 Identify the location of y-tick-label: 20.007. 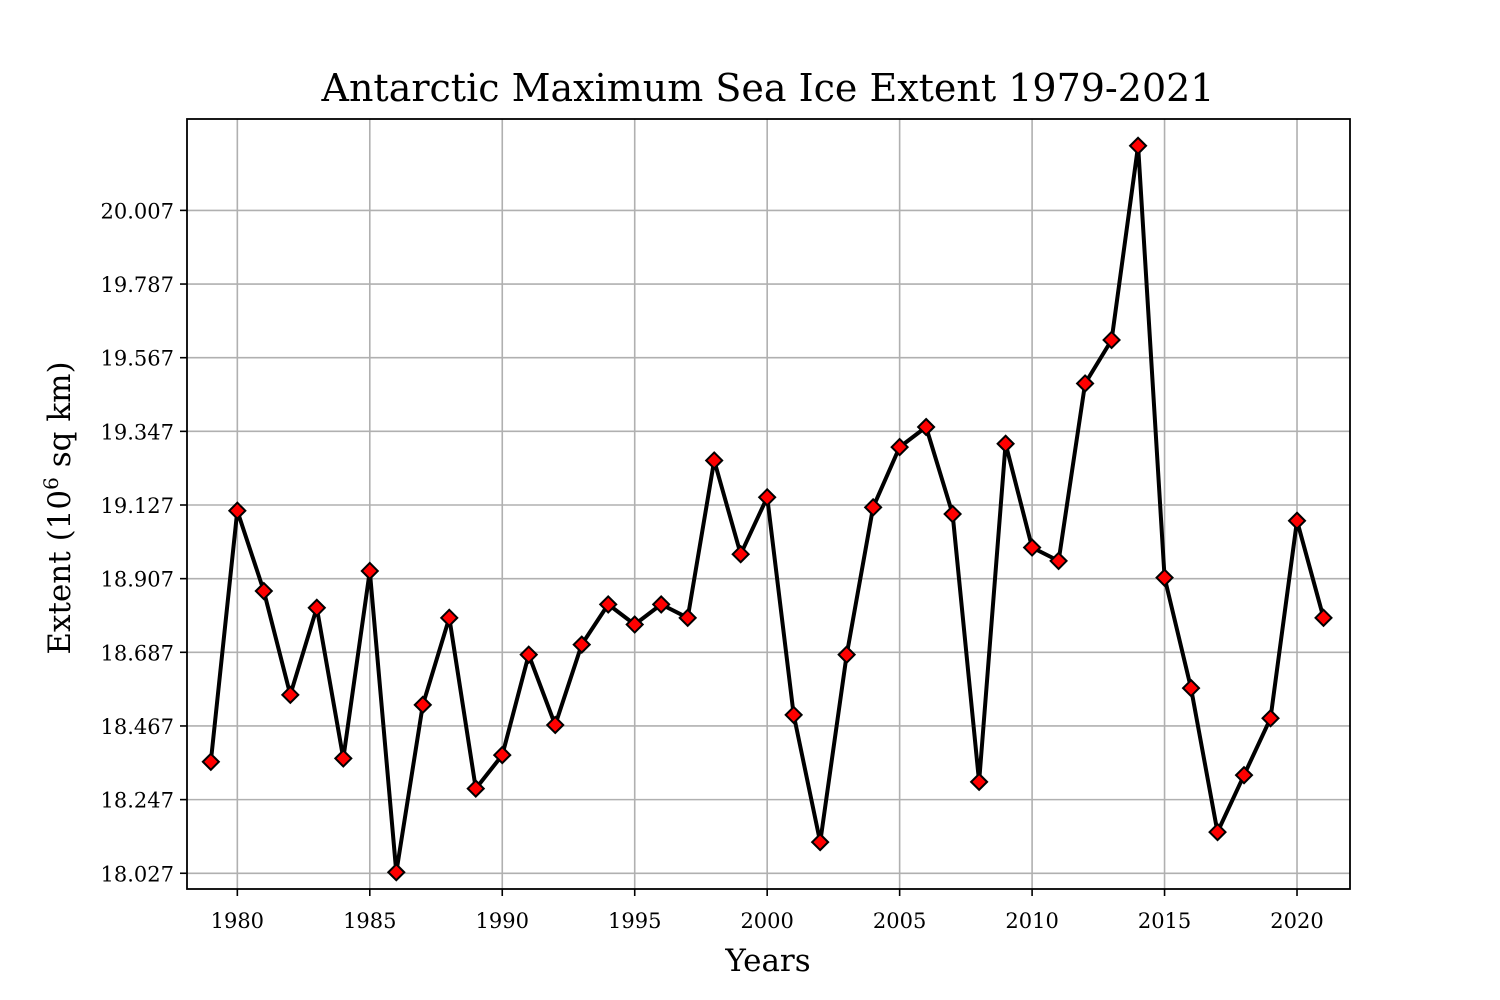
(137, 211).